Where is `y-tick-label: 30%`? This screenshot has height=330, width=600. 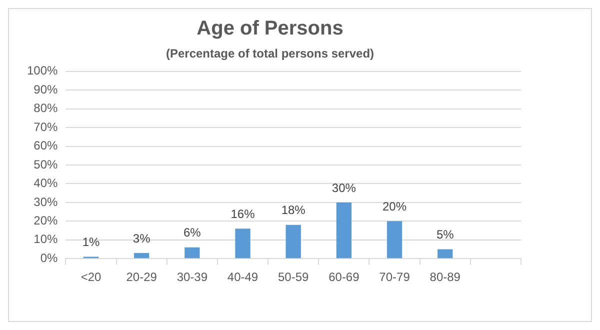 y-tick-label: 30% is located at coordinates (46, 201).